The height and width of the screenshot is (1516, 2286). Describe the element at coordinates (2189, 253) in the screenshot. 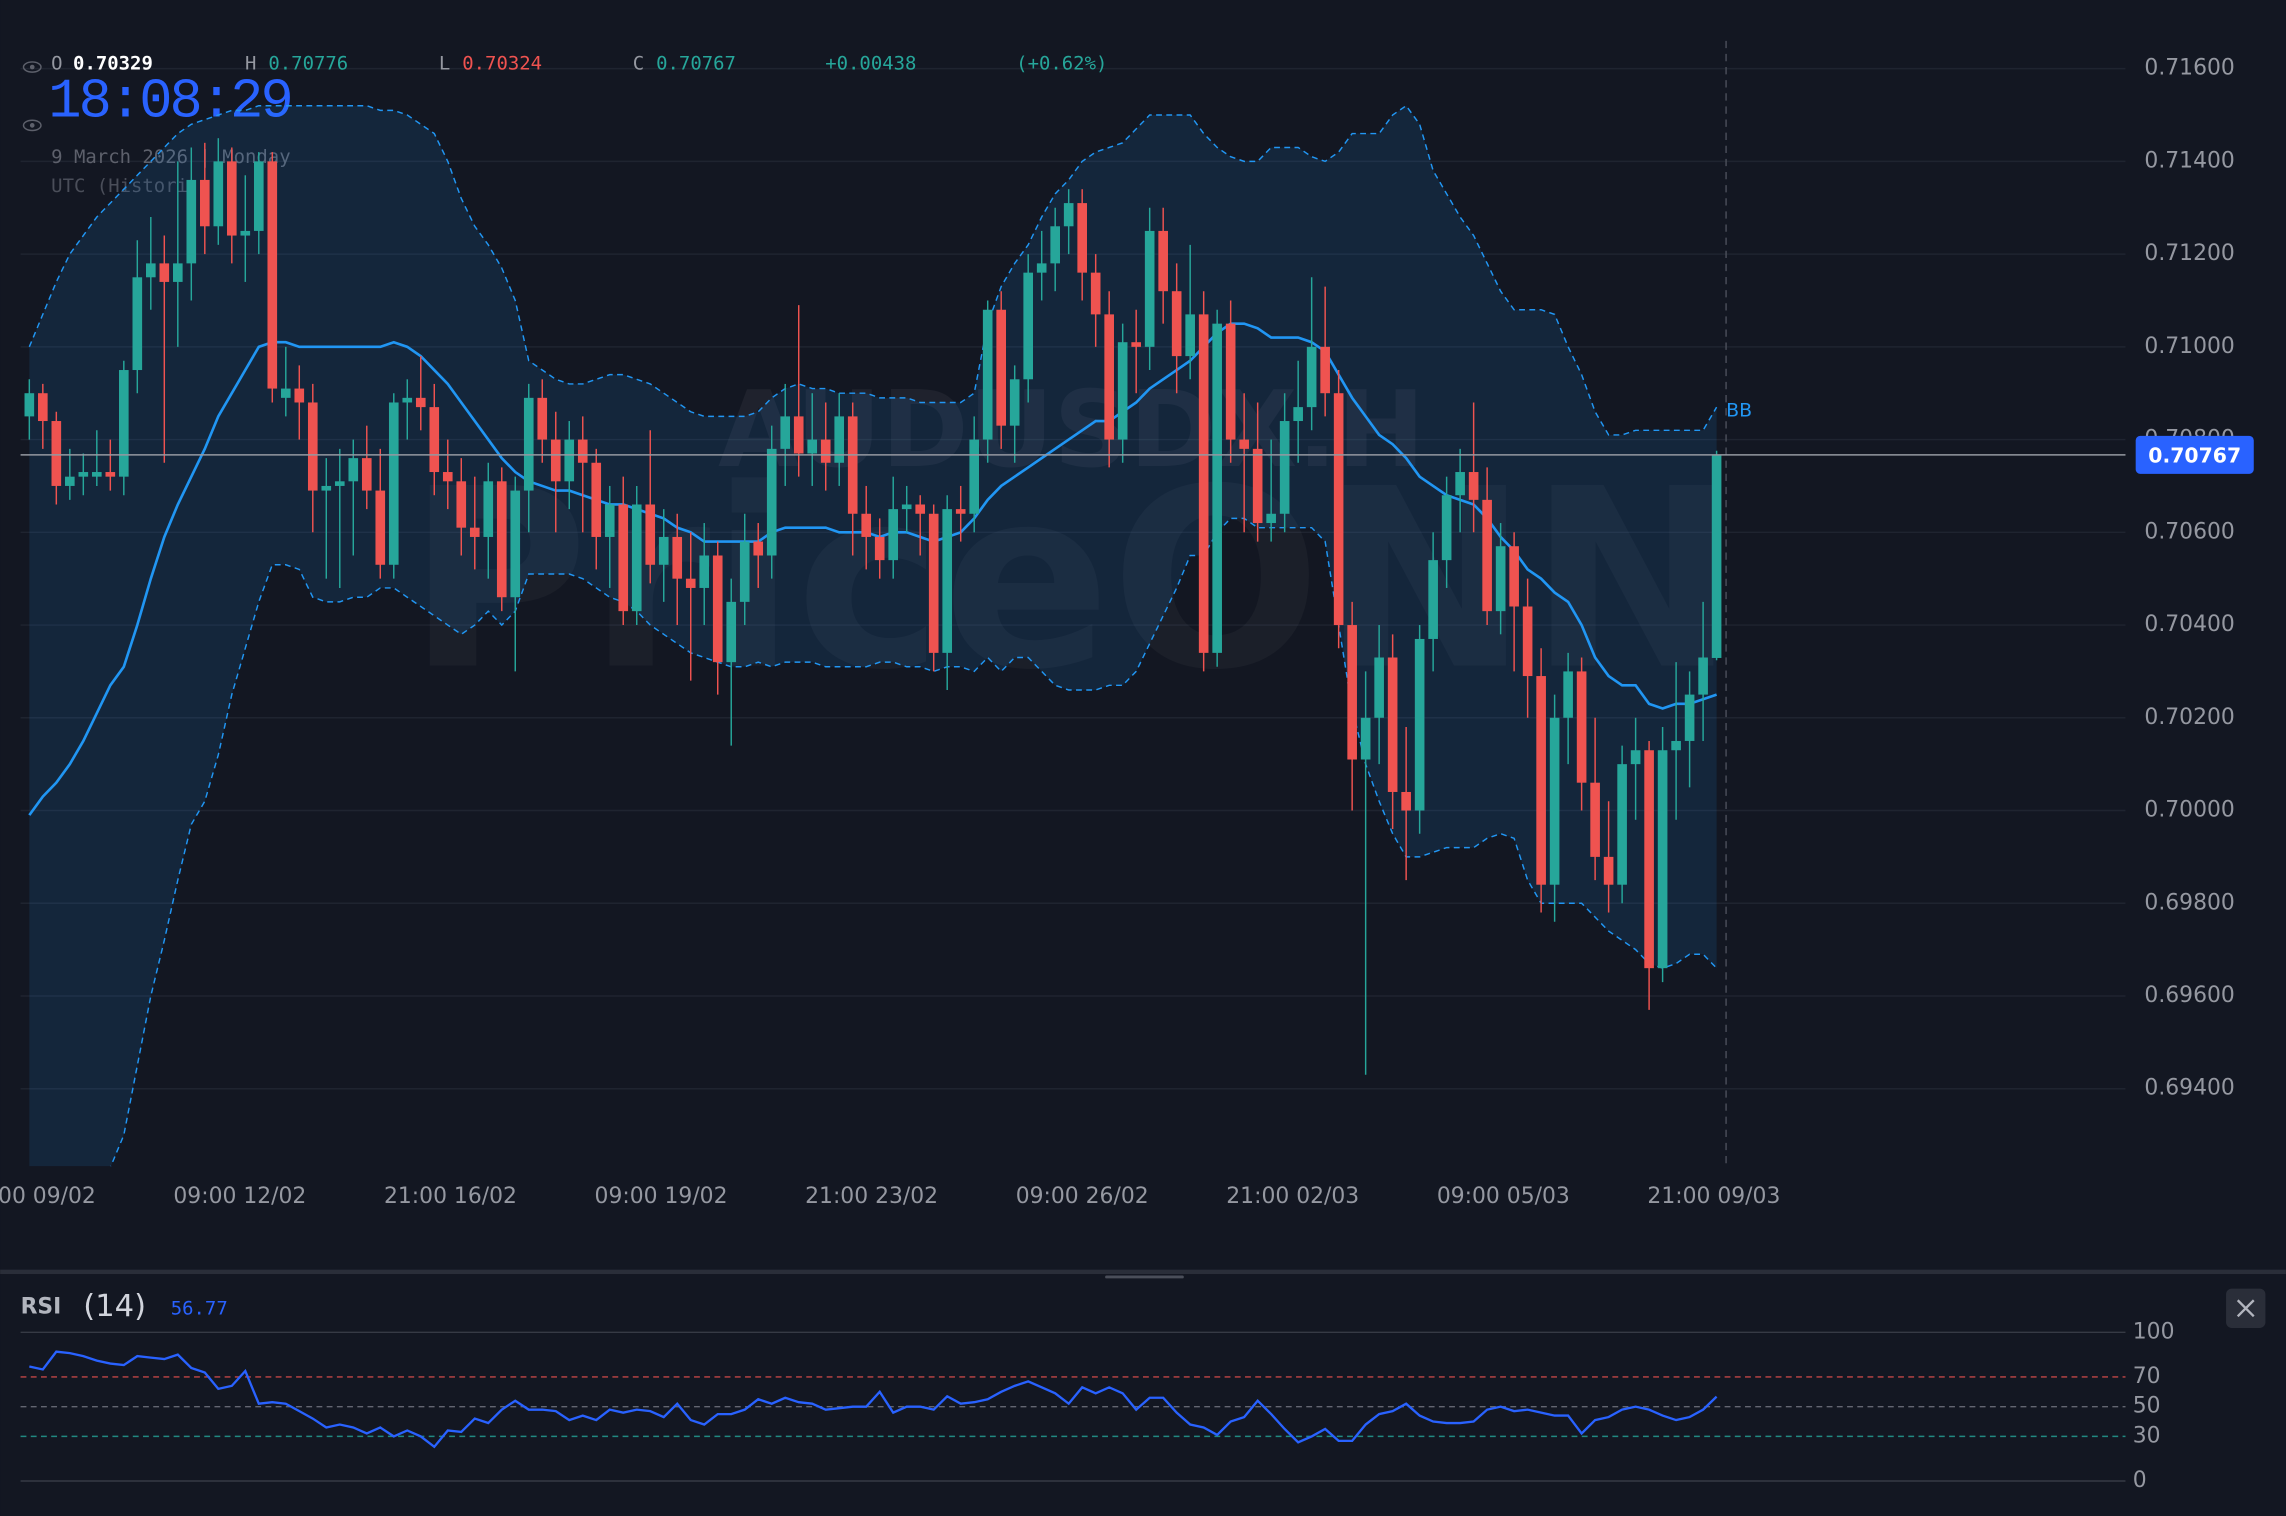

I see `y-tick-label: 0.71200` at that location.